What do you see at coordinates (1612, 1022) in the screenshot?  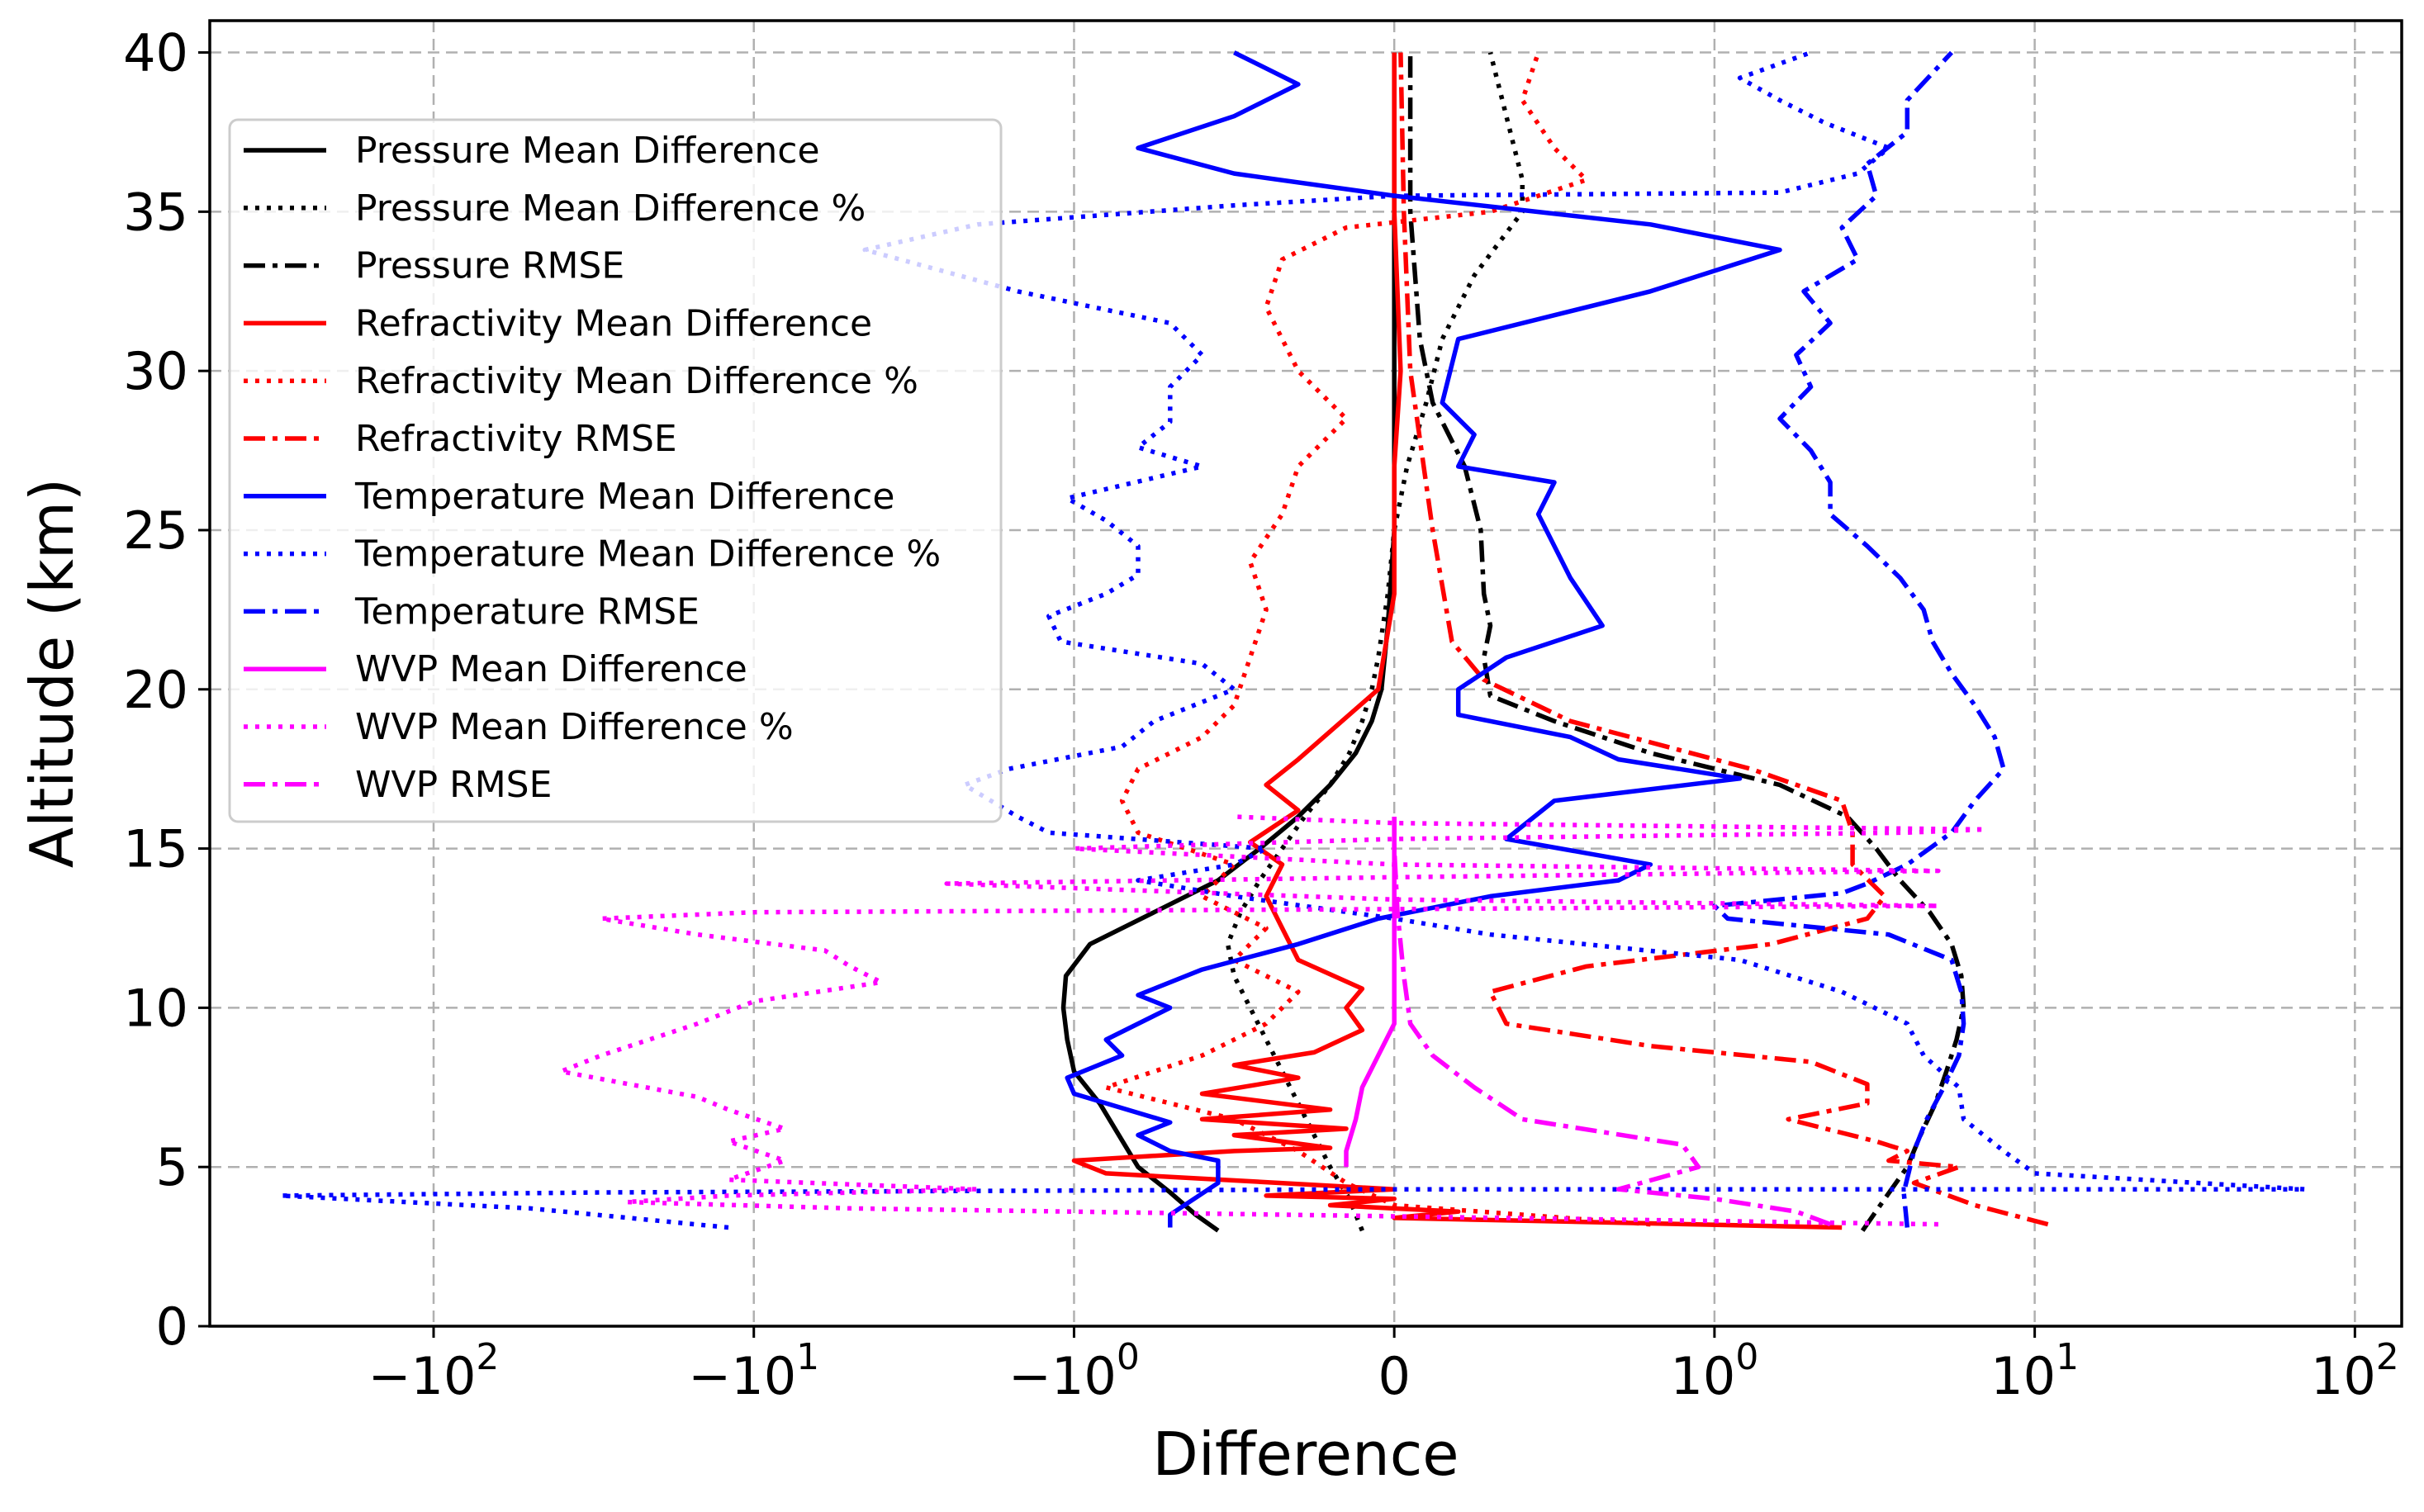 I see `series-wvp-rmse` at bounding box center [1612, 1022].